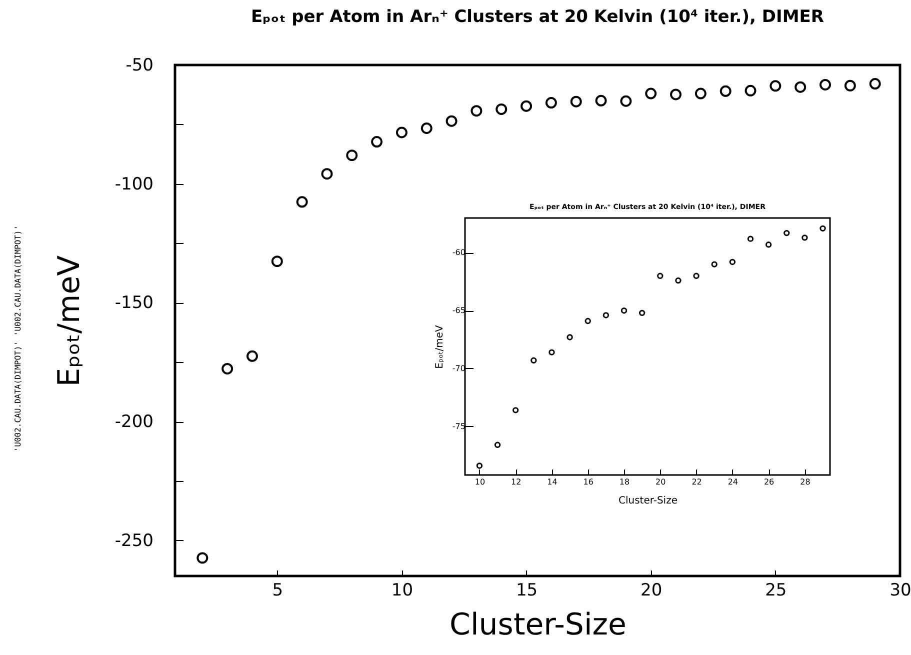 This screenshot has height=655, width=911. I want to click on x-tick-label: 25, so click(776, 590).